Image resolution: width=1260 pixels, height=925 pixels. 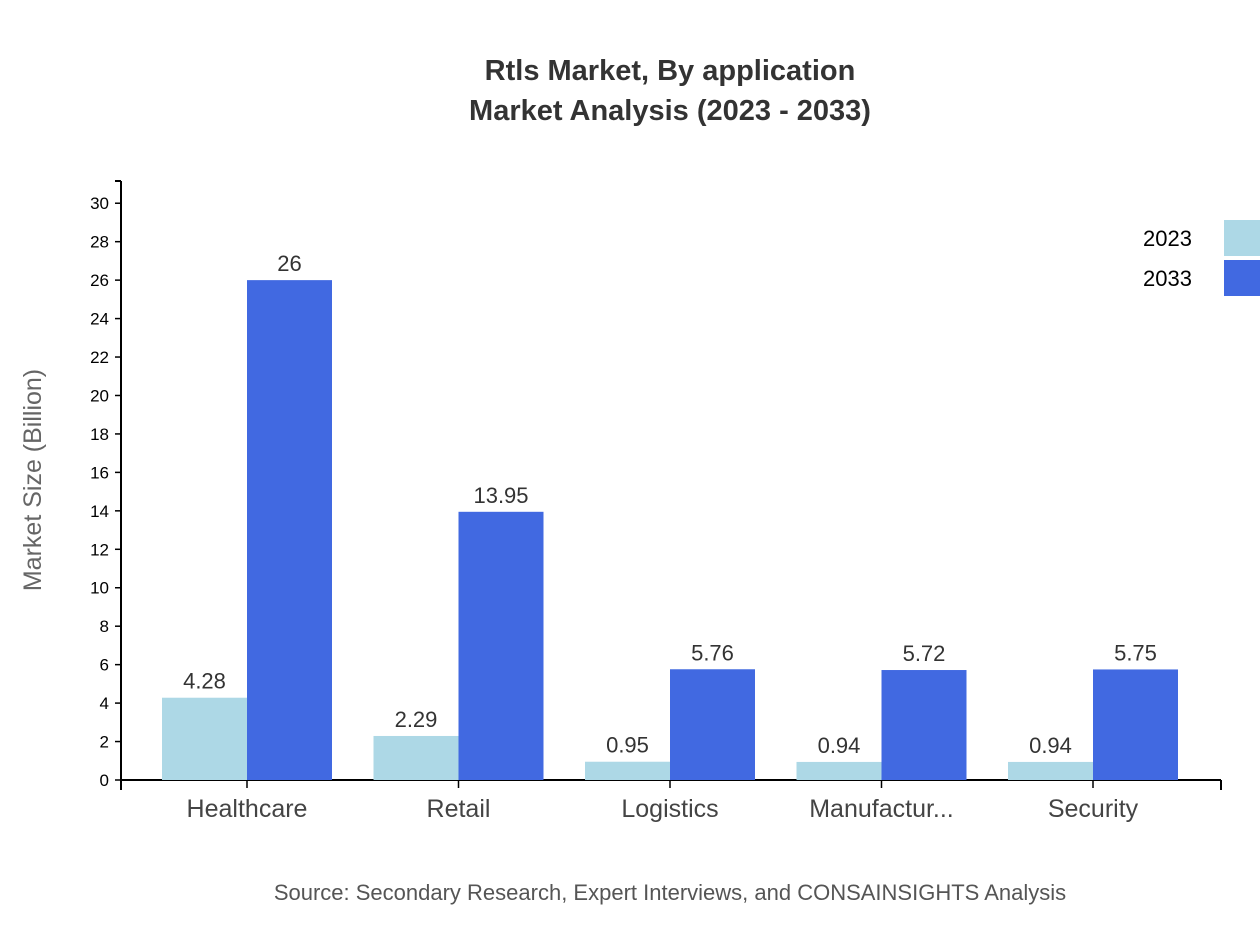 I want to click on y-tick-label: 10, so click(x=99, y=588).